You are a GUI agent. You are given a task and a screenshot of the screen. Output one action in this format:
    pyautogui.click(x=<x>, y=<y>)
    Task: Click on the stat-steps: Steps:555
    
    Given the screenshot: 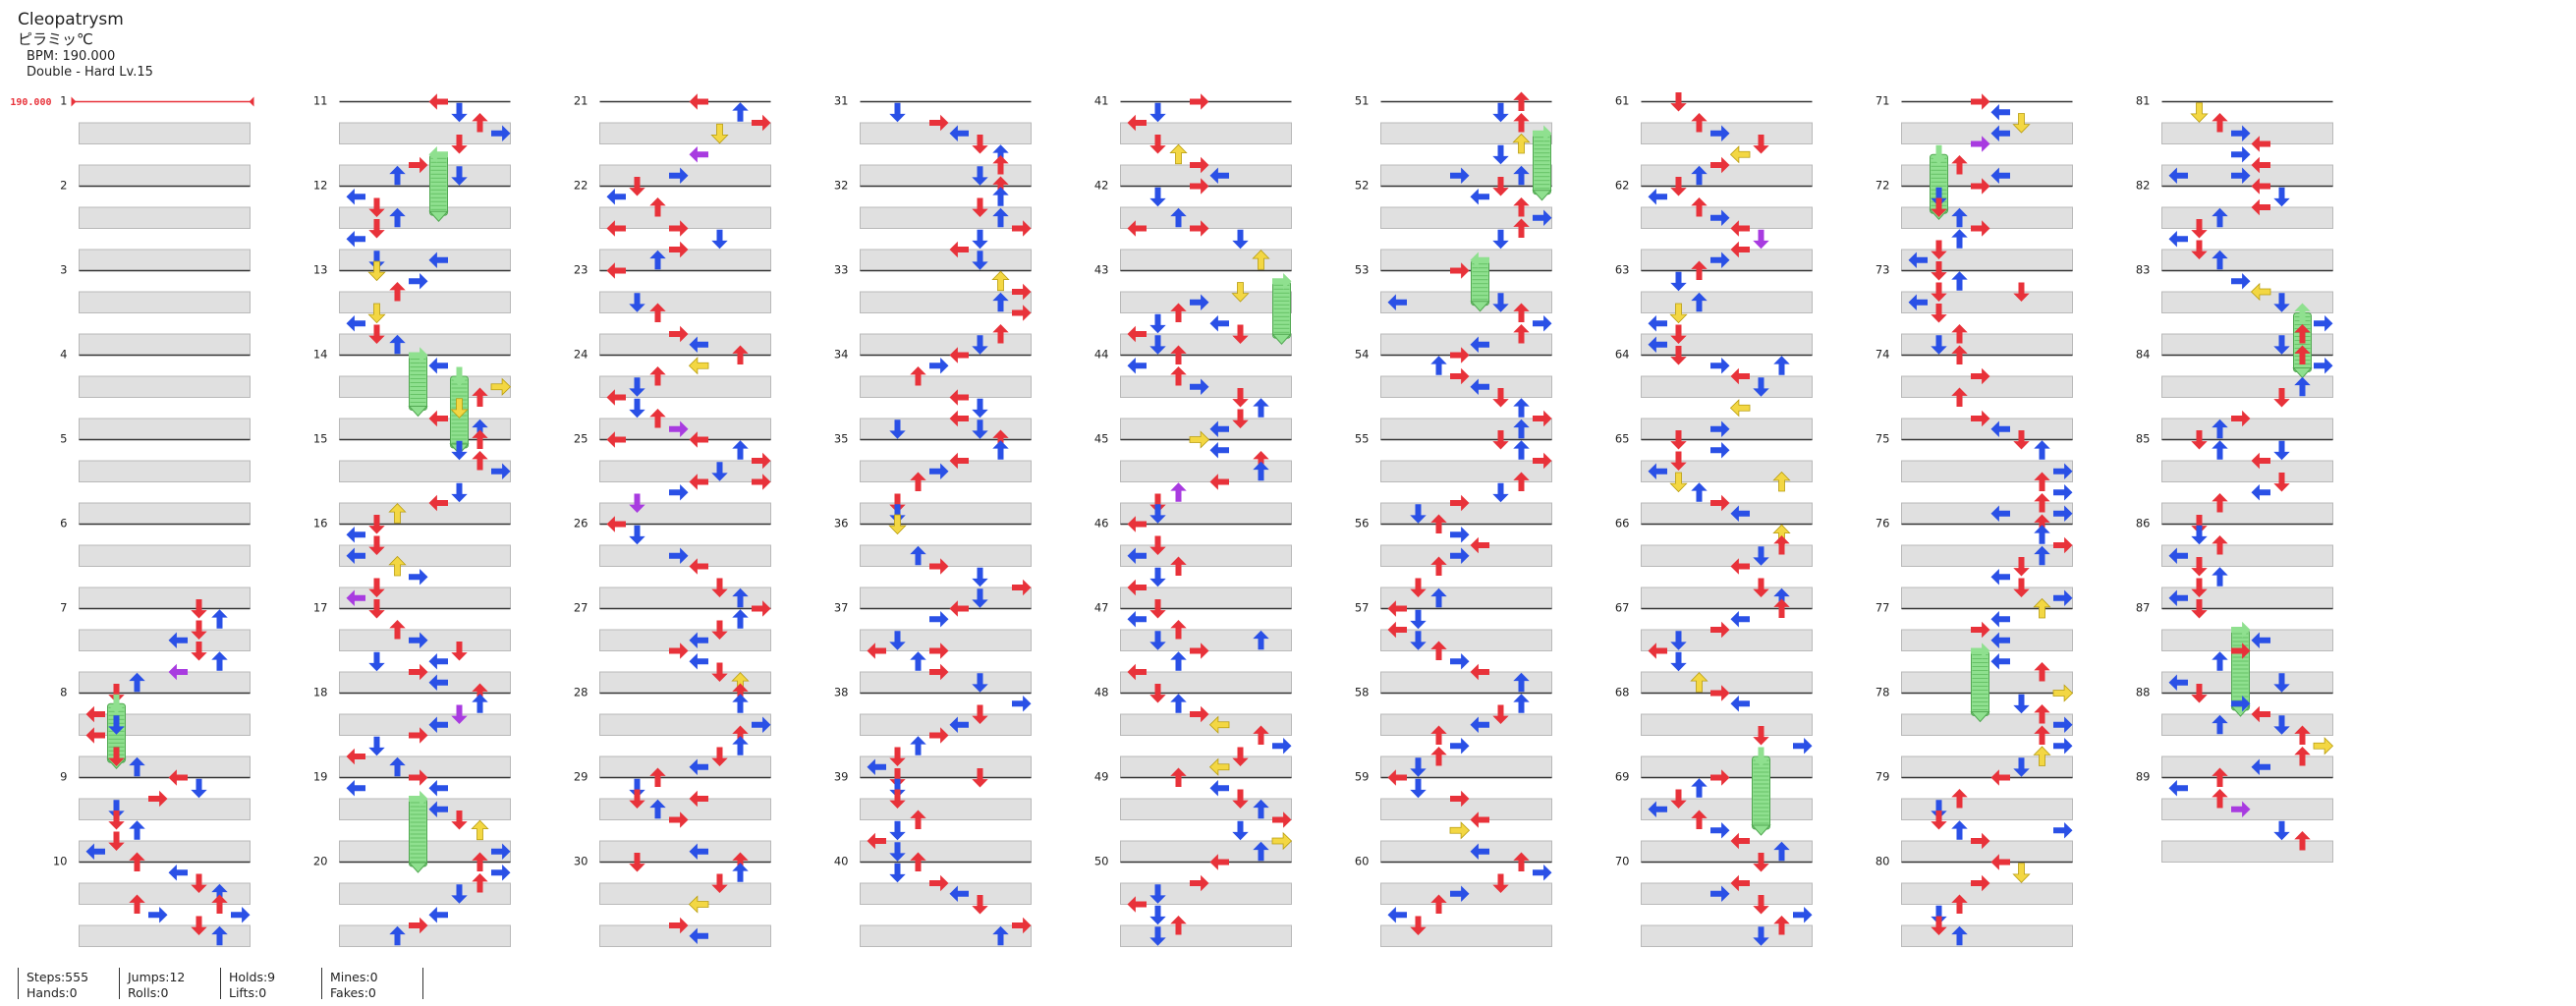 What is the action you would take?
    pyautogui.click(x=58, y=977)
    